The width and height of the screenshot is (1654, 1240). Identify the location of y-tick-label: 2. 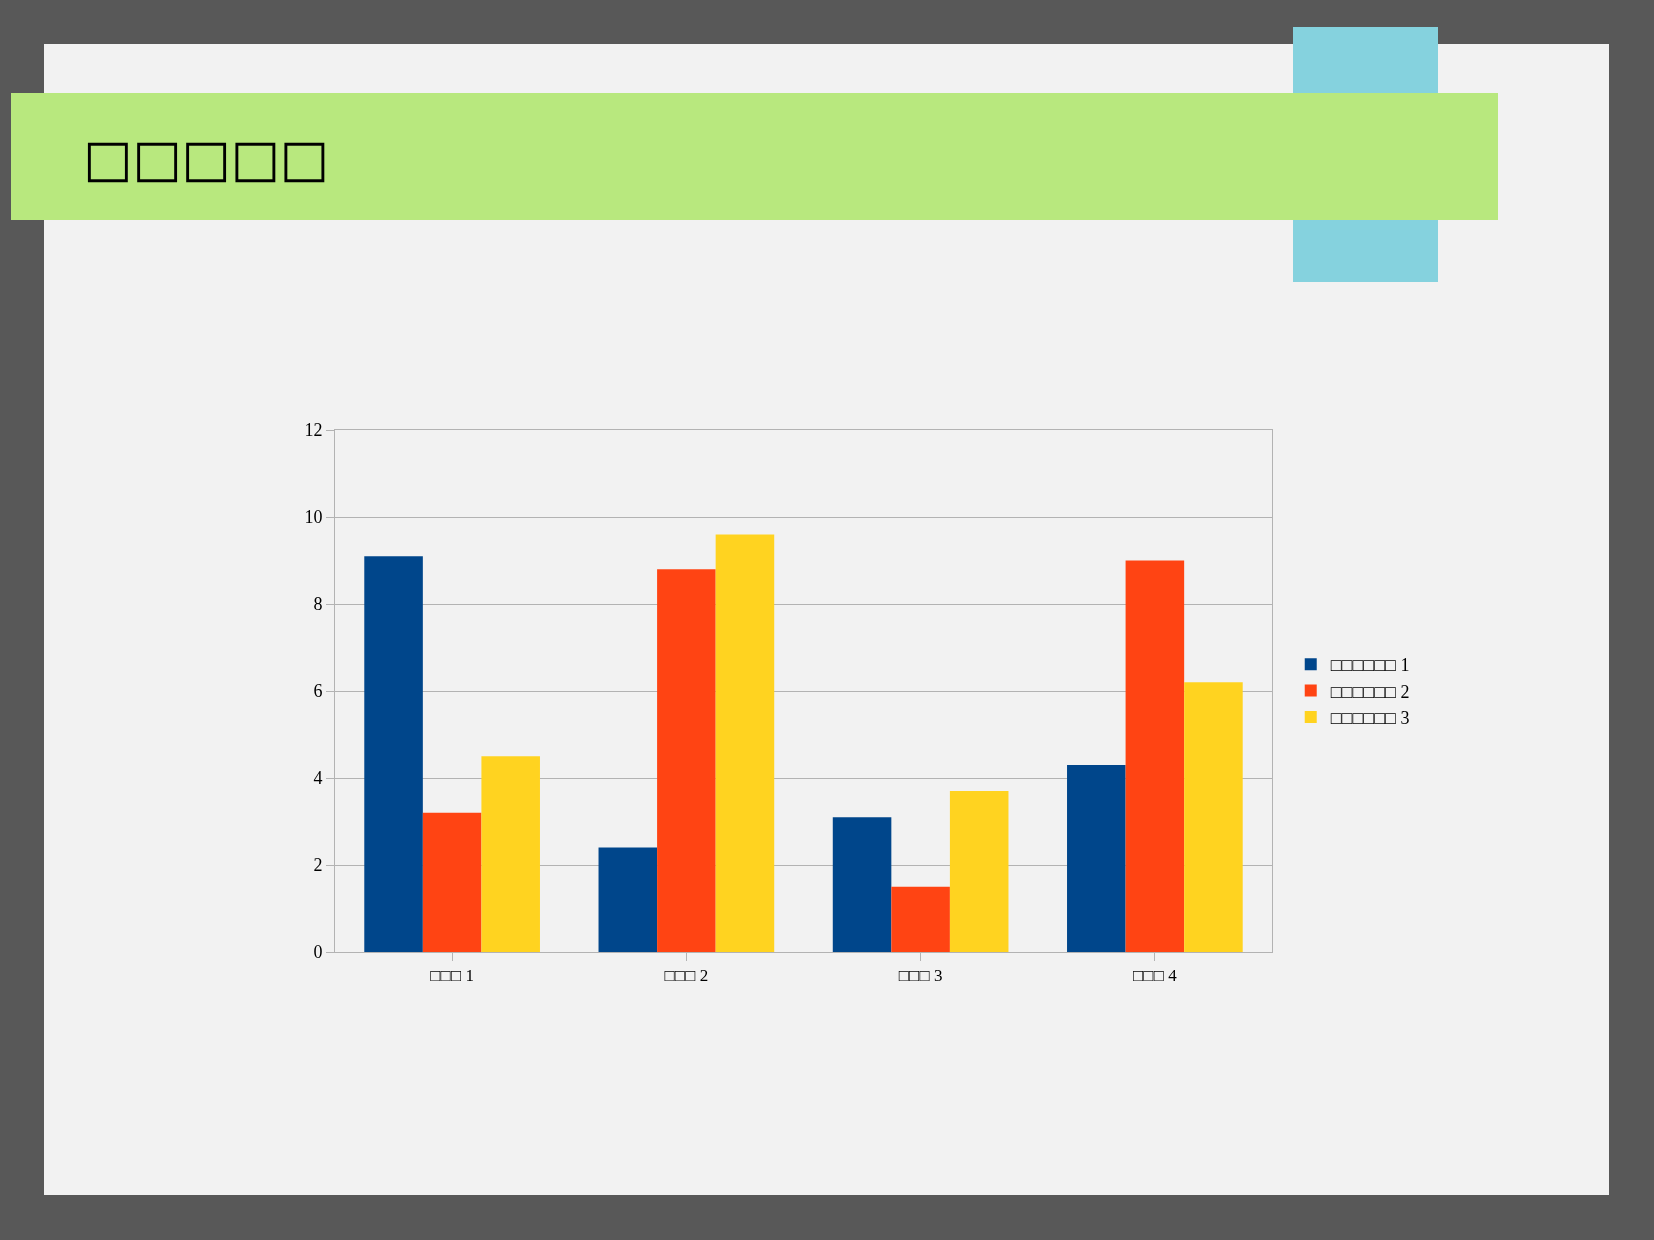
(318, 865).